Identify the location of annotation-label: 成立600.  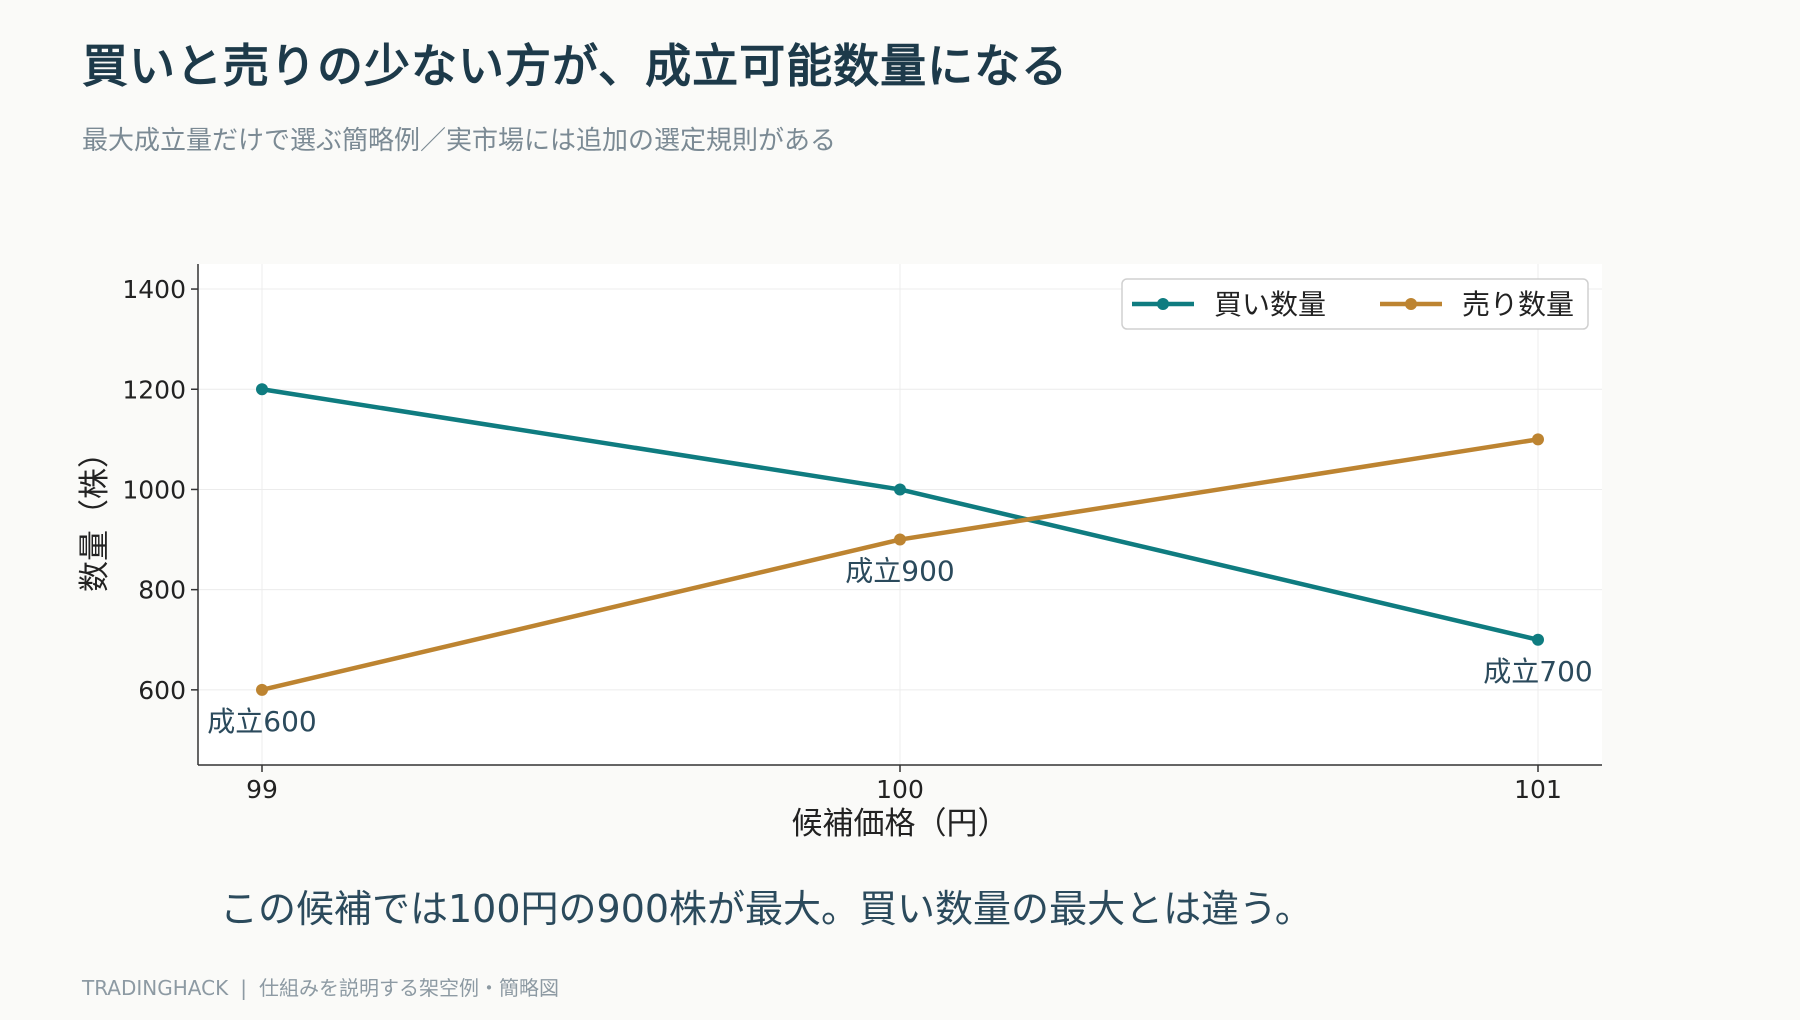
(261, 721).